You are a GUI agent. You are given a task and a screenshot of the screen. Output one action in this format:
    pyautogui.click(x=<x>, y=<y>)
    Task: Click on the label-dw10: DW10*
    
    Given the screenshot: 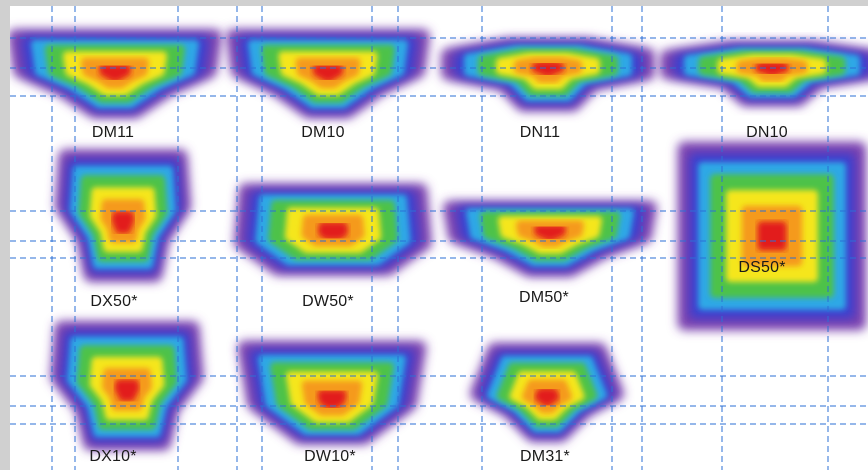 What is the action you would take?
    pyautogui.click(x=330, y=456)
    